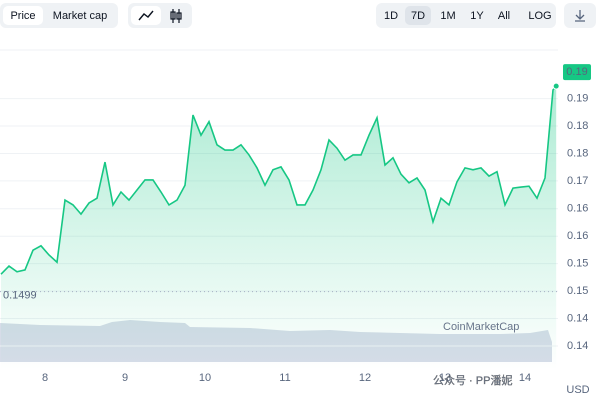 The width and height of the screenshot is (600, 404). What do you see at coordinates (477, 16) in the screenshot?
I see `range-button: 1Y` at bounding box center [477, 16].